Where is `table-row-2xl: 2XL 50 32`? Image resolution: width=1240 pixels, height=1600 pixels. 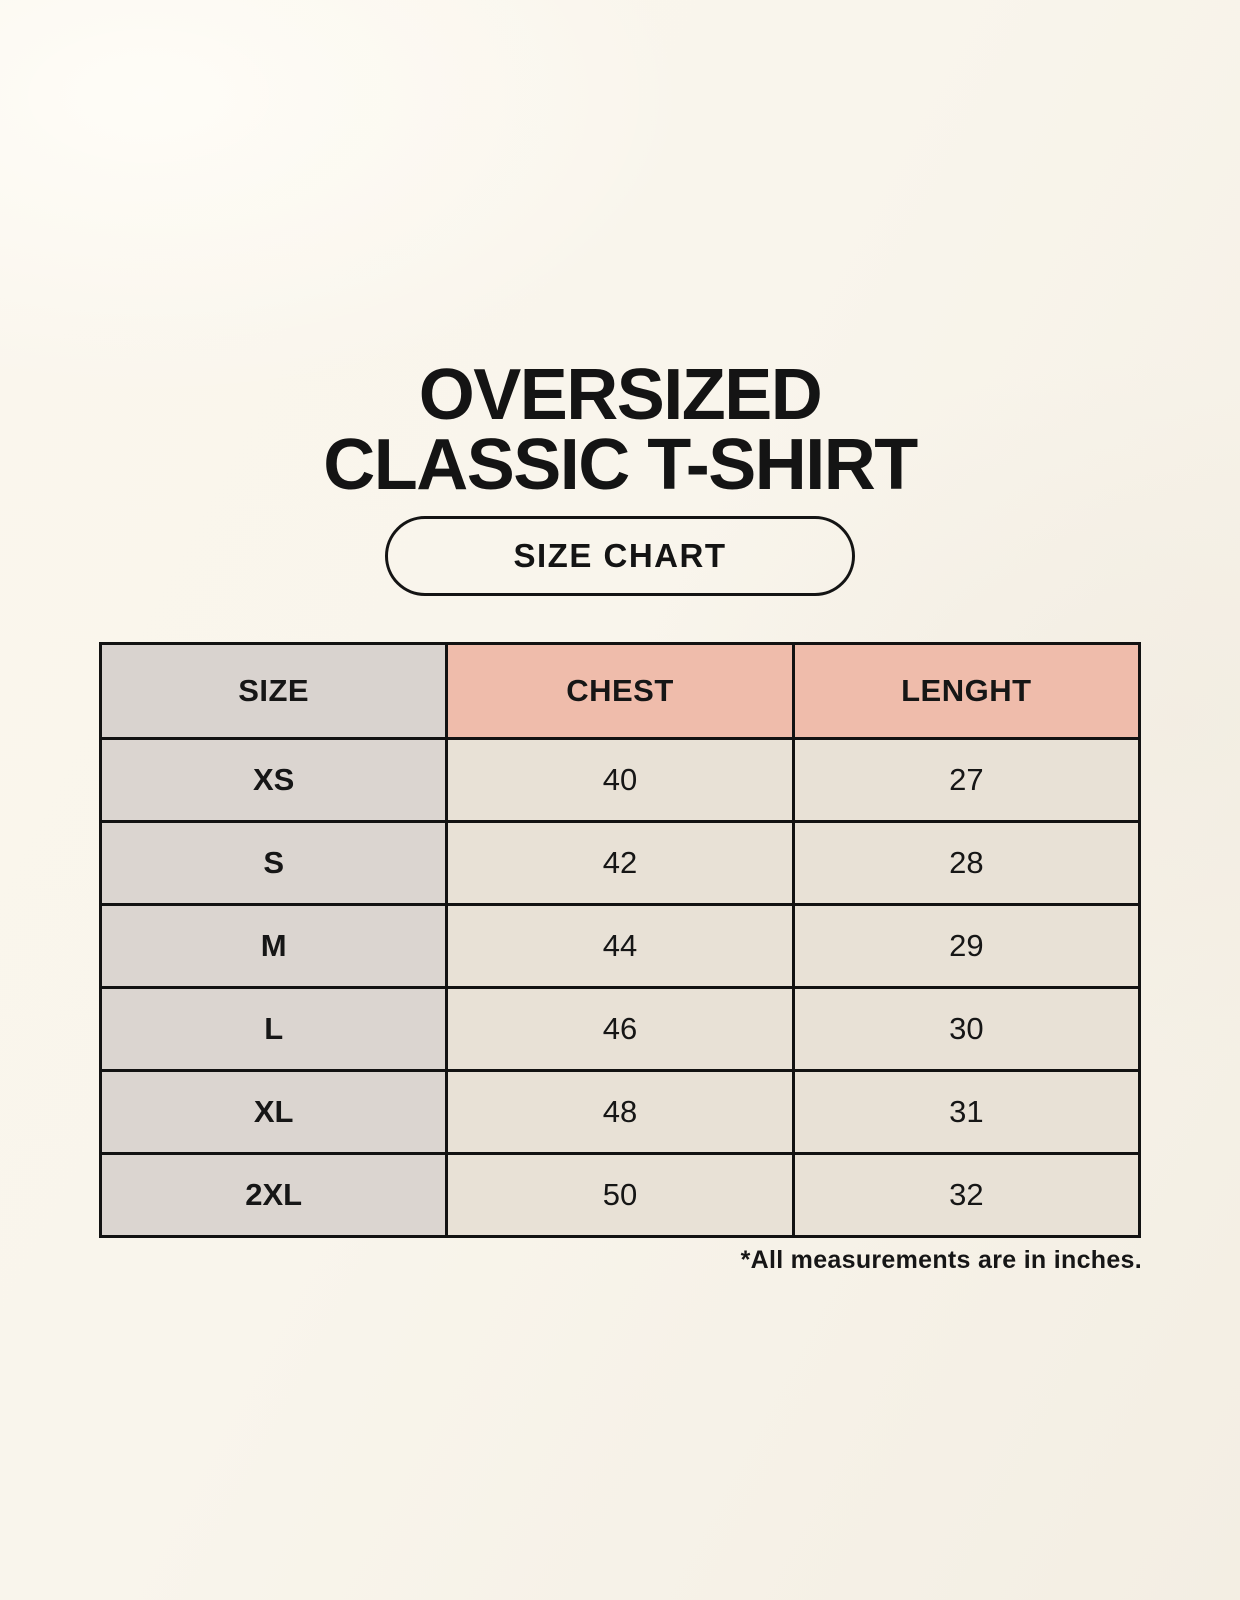 table-row-2xl: 2XL 50 32 is located at coordinates (620, 1195).